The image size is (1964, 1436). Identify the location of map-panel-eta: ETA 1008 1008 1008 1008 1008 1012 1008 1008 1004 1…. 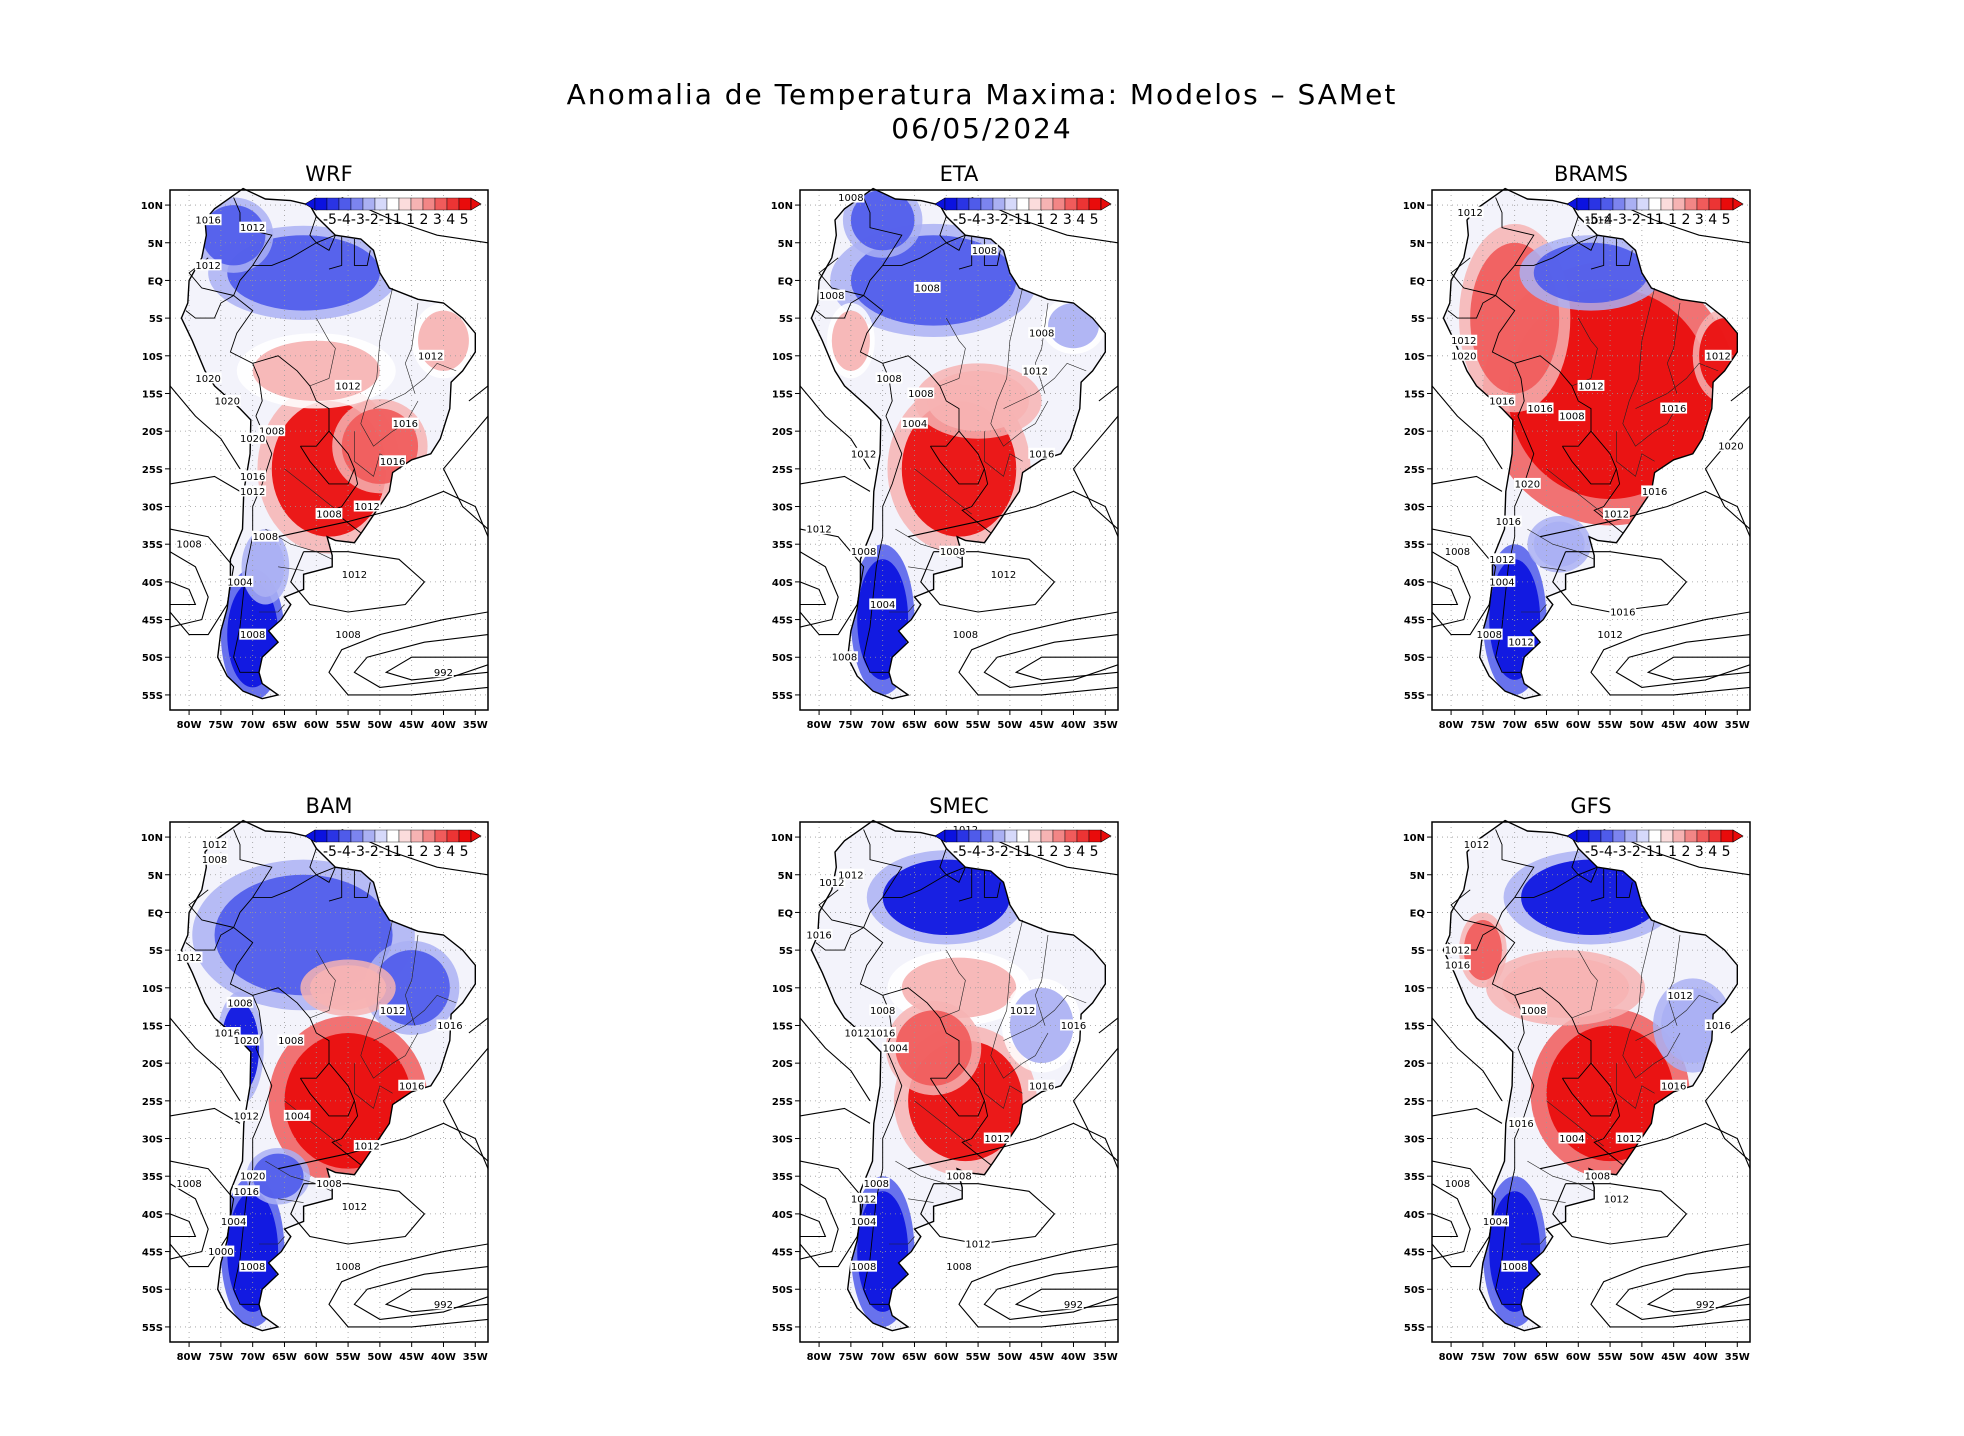
(960, 452).